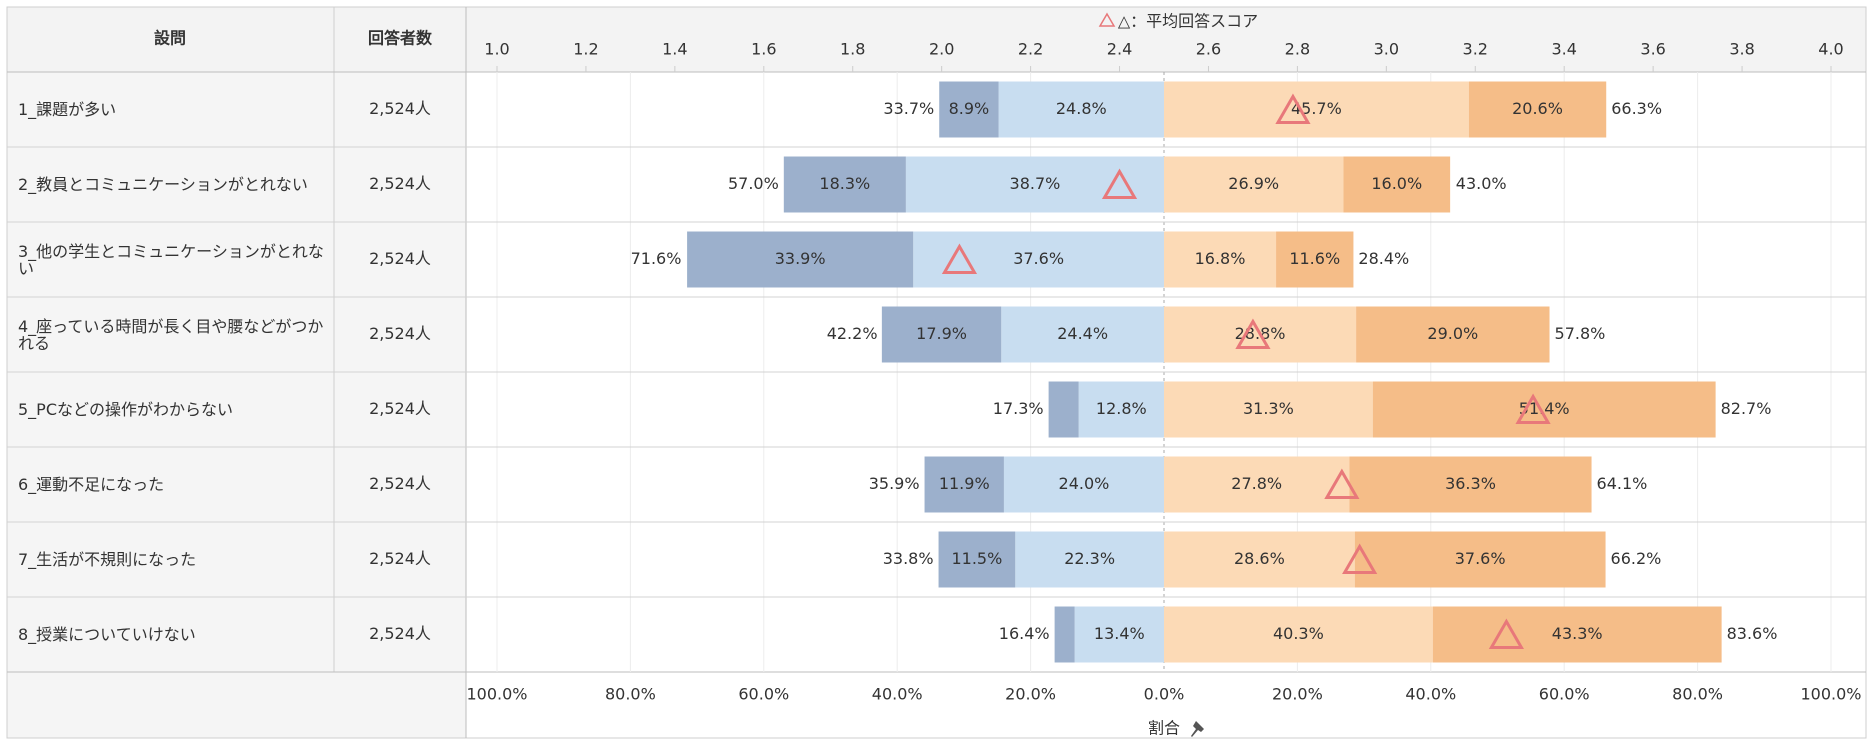 This screenshot has height=739, width=1873. What do you see at coordinates (1298, 633) in the screenshot?
I see `bar-value-label: 40.3%` at bounding box center [1298, 633].